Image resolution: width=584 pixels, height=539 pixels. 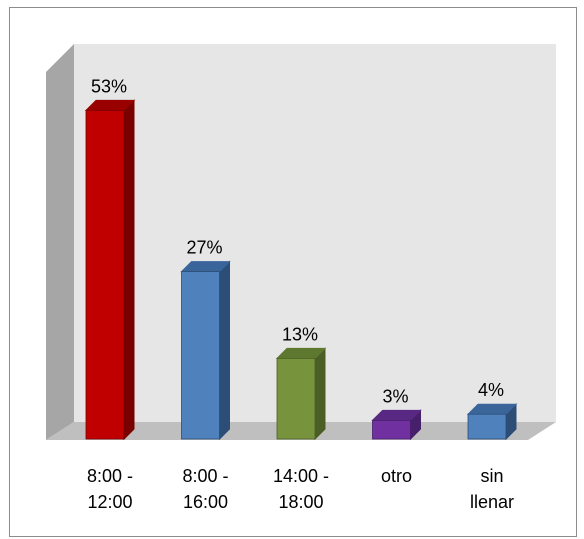 I want to click on data-label: 13%, so click(x=300, y=334).